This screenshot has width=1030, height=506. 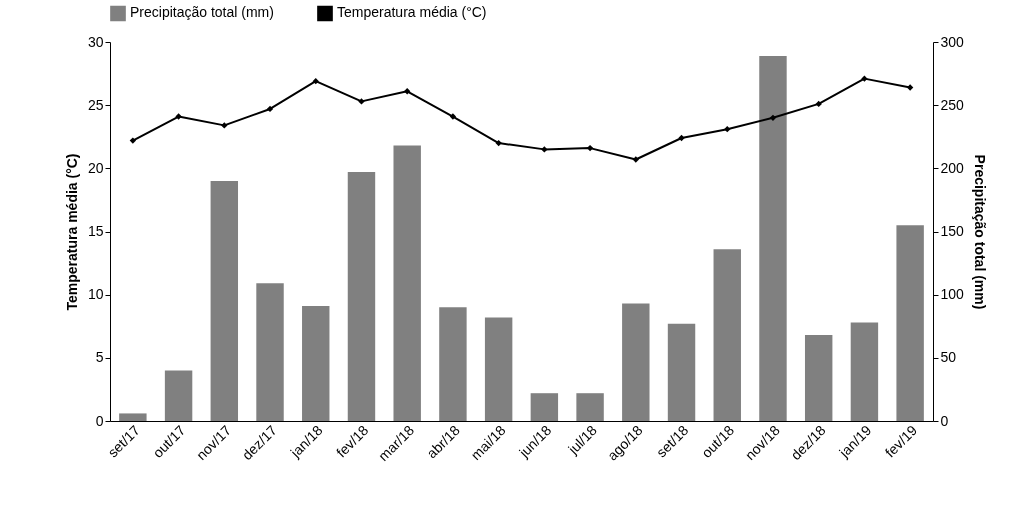 What do you see at coordinates (99, 420) in the screenshot?
I see `y-tick-label: 0` at bounding box center [99, 420].